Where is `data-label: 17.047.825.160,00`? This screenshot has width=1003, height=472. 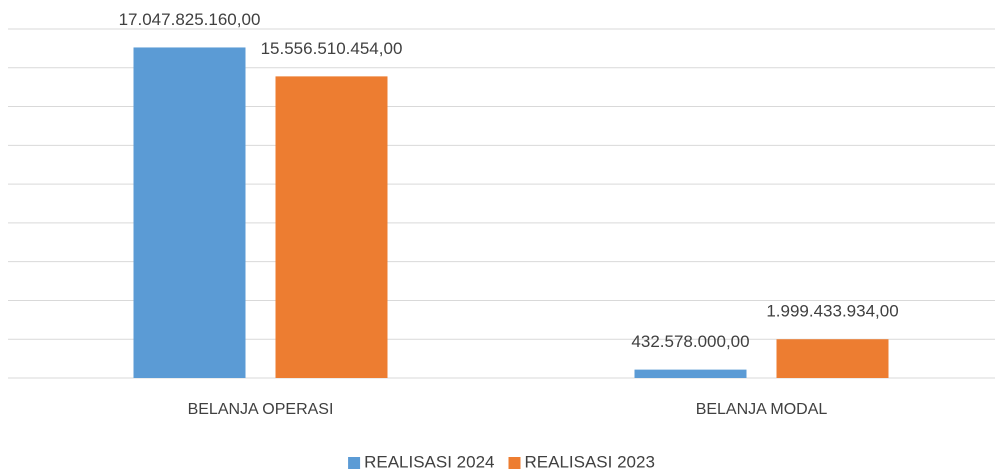
data-label: 17.047.825.160,00 is located at coordinates (190, 19).